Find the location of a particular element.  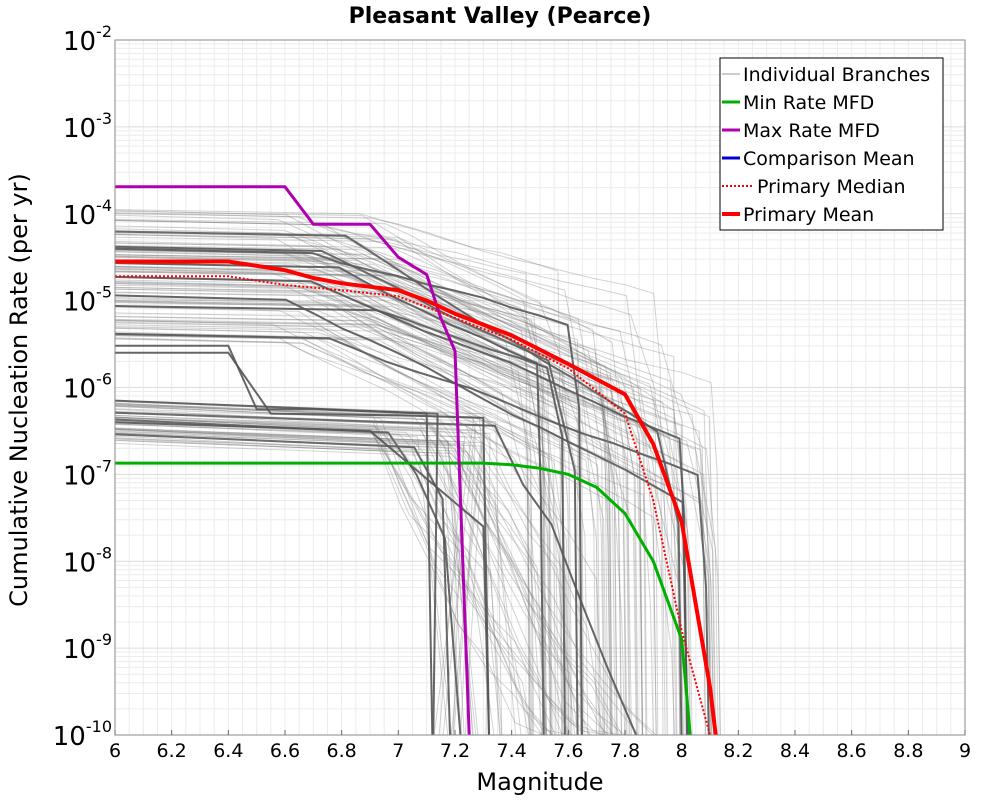

x-tick-label: 7 is located at coordinates (398, 751).